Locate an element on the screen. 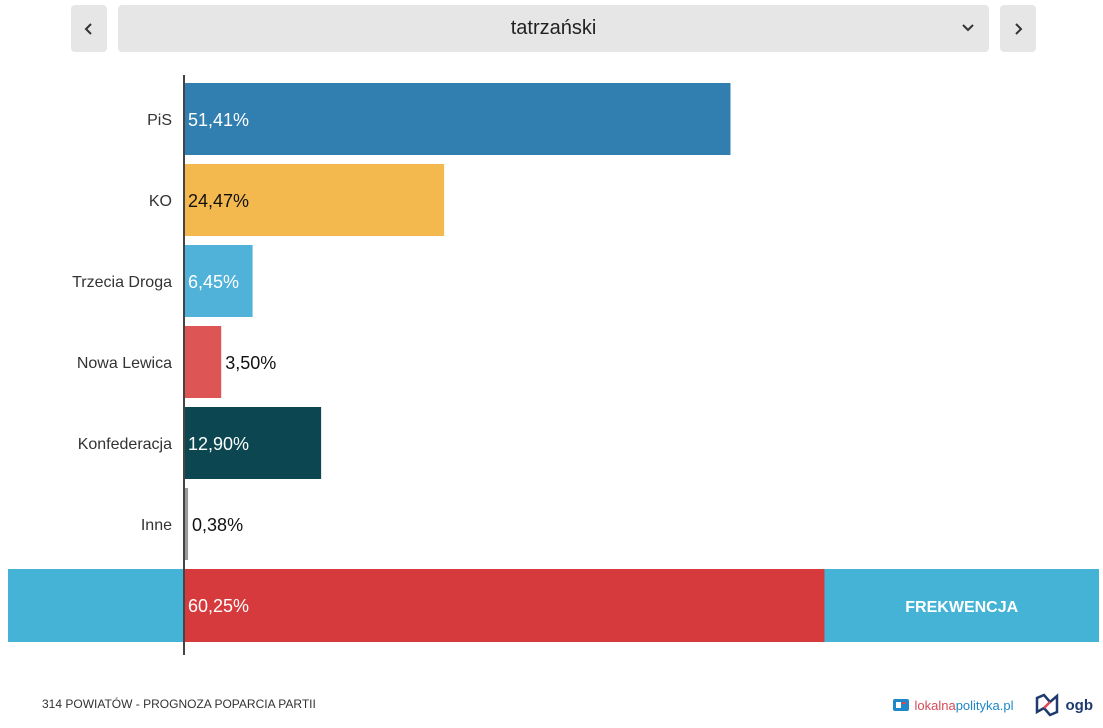 This screenshot has height=728, width=1103. district-select: tatrzański is located at coordinates (553, 28).